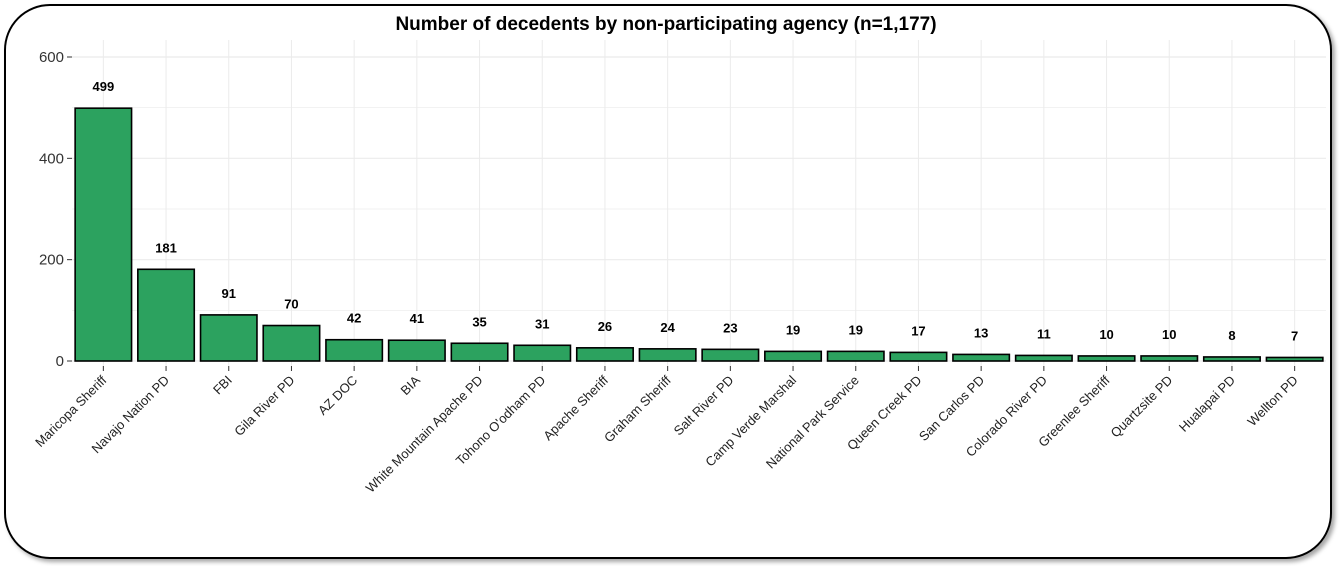  I want to click on x-tick-label: Gila River PD, so click(264, 406).